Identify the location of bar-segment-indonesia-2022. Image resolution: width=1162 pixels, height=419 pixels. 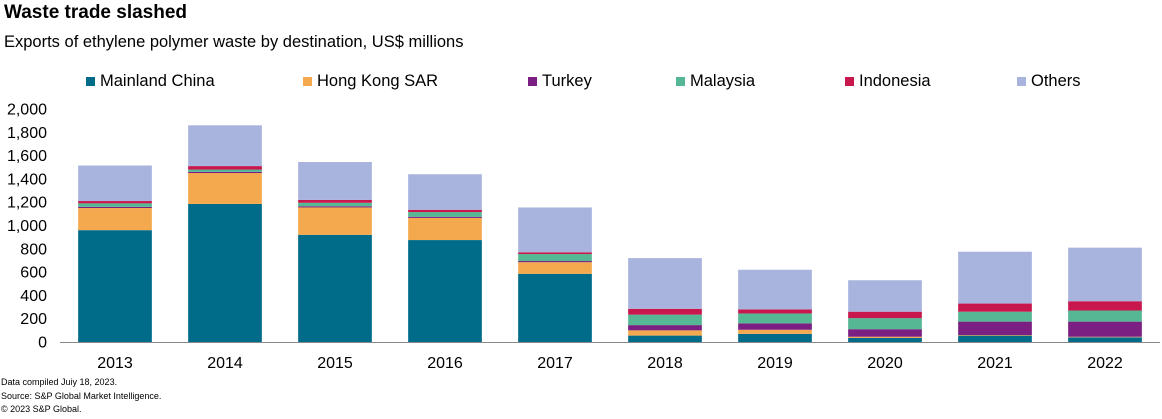
(1105, 306).